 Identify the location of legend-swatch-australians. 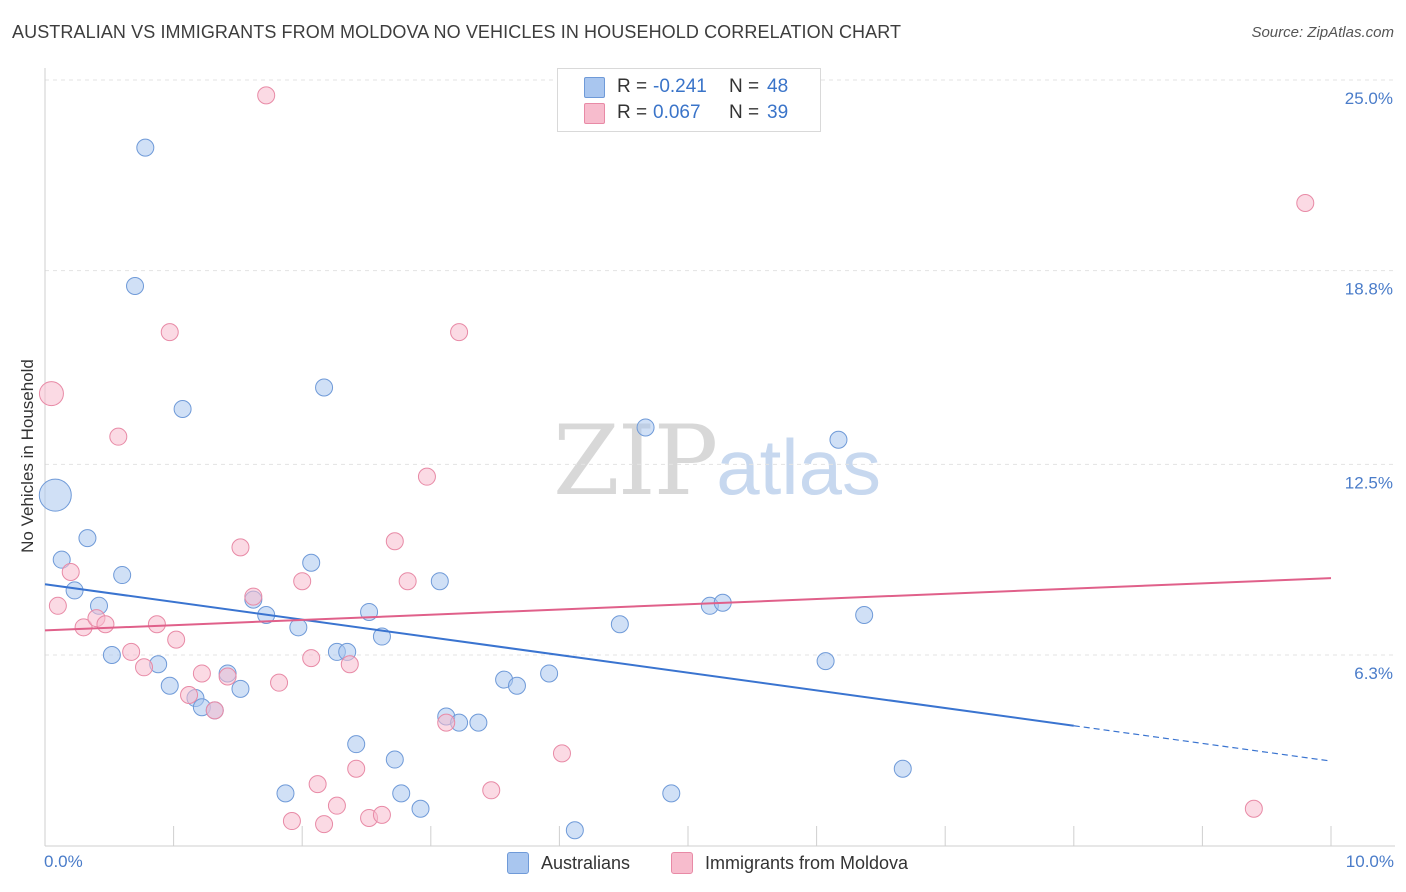
(594, 87).